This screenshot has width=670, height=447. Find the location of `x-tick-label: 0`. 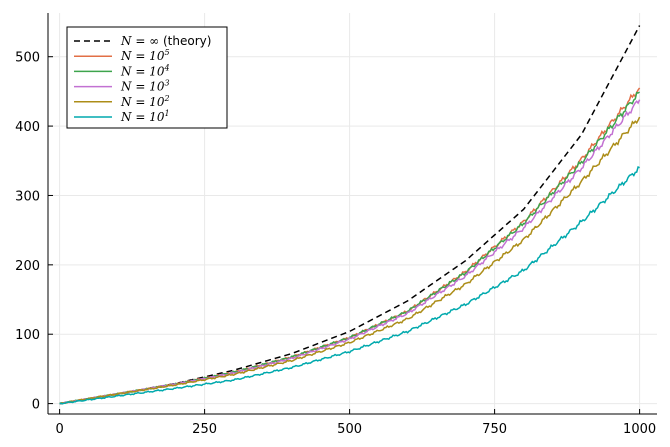

x-tick-label: 0 is located at coordinates (59, 429).